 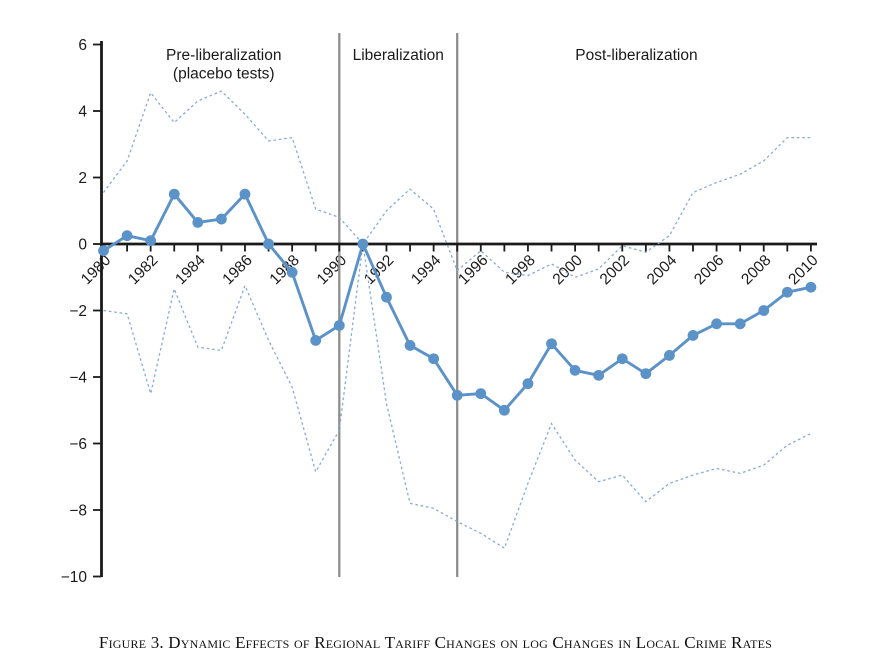 What do you see at coordinates (398, 55) in the screenshot?
I see `liberalization-label: Liberalization` at bounding box center [398, 55].